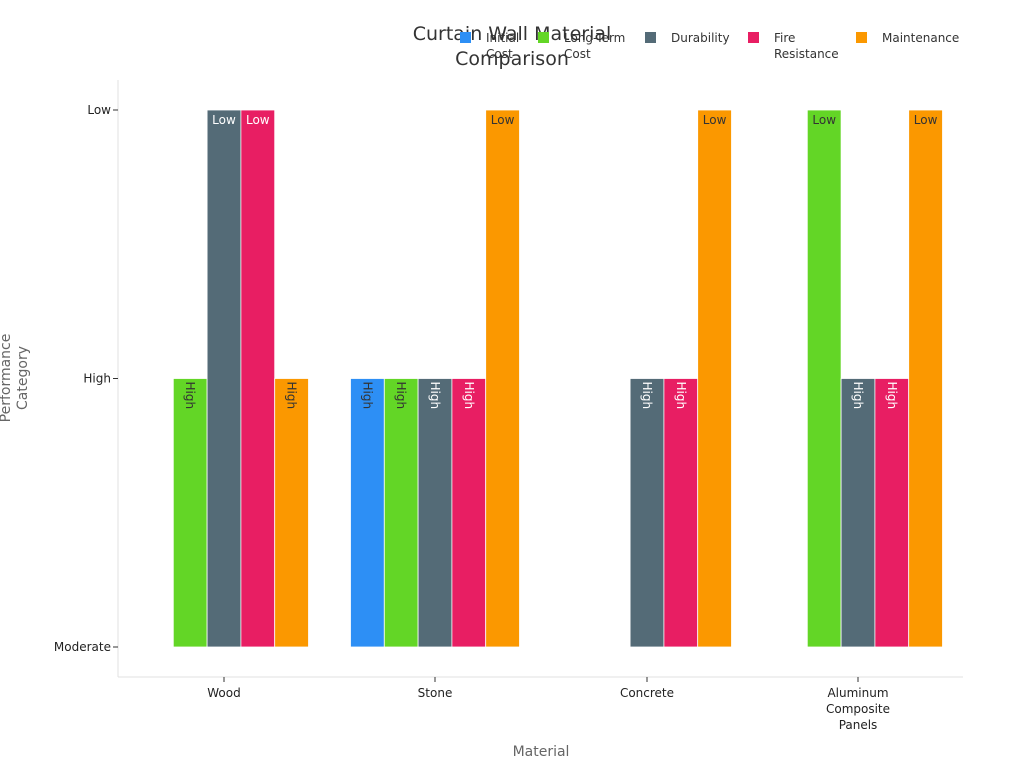  What do you see at coordinates (15, 378) in the screenshot?
I see `y-axis-title: PerformanceCategory` at bounding box center [15, 378].